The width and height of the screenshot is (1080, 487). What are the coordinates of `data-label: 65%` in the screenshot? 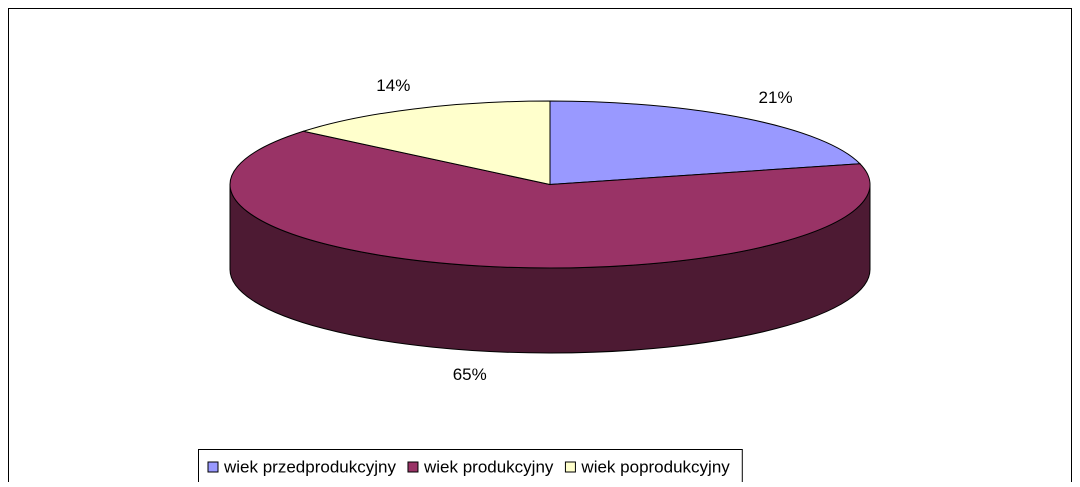 It's located at (470, 374).